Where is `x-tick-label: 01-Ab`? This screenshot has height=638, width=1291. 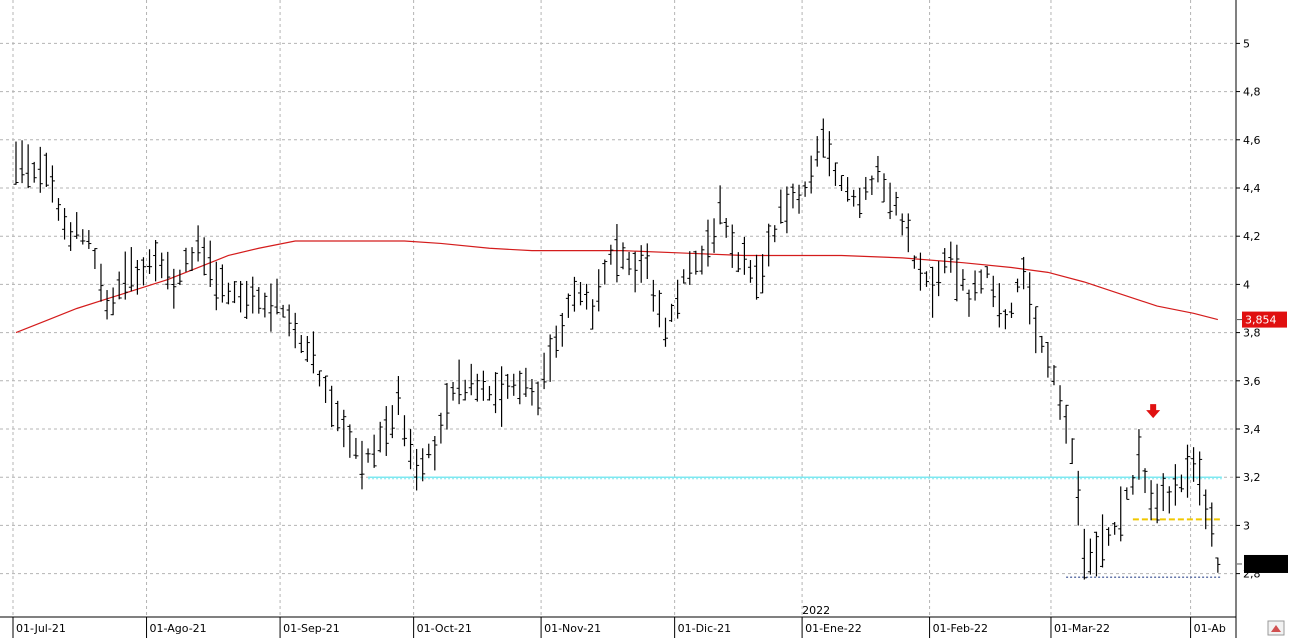
x-tick-label: 01-Ab is located at coordinates (1210, 628).